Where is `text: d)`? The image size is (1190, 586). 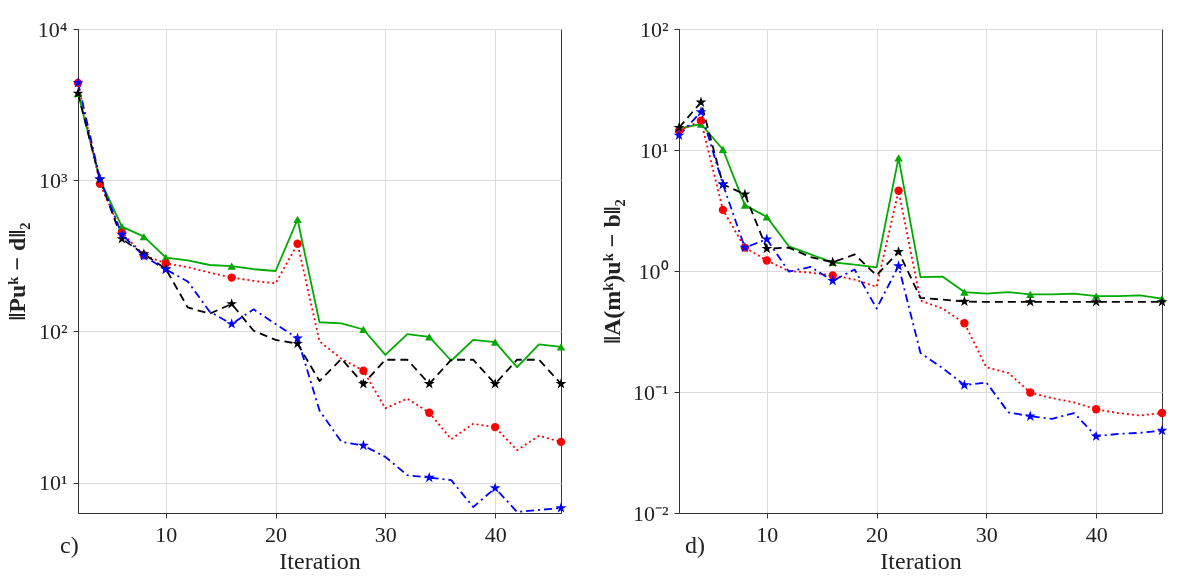
text: d) is located at coordinates (695, 545).